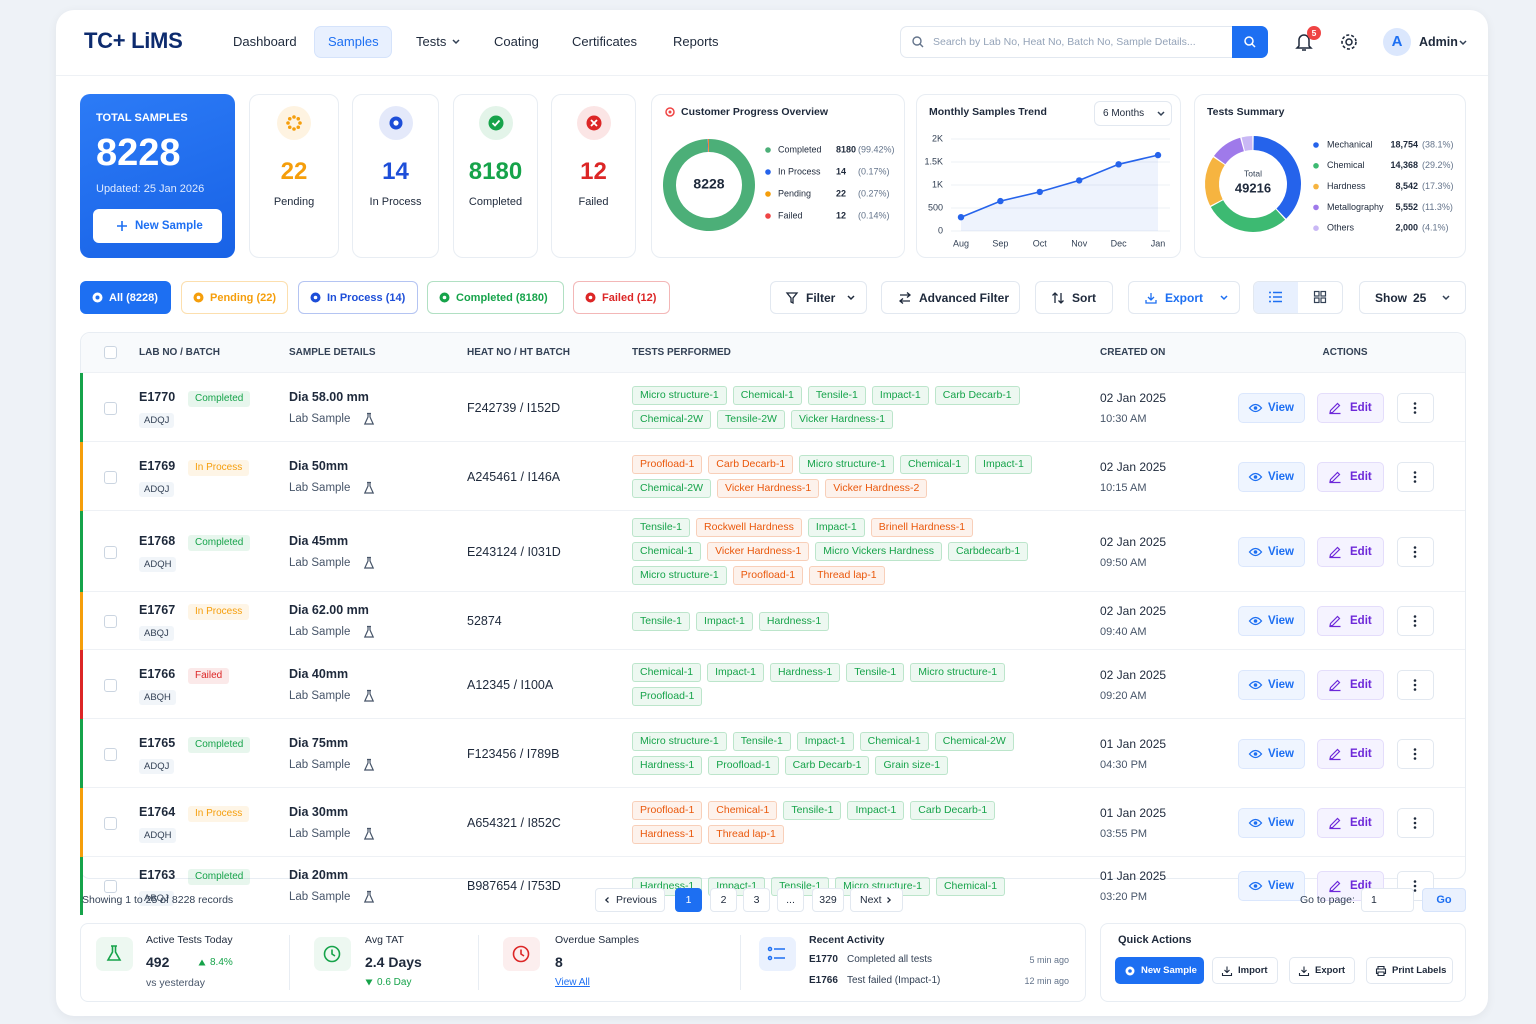 This screenshot has height=1024, width=1536. What do you see at coordinates (1124, 764) in the screenshot?
I see `created-time: 04:30 PM` at bounding box center [1124, 764].